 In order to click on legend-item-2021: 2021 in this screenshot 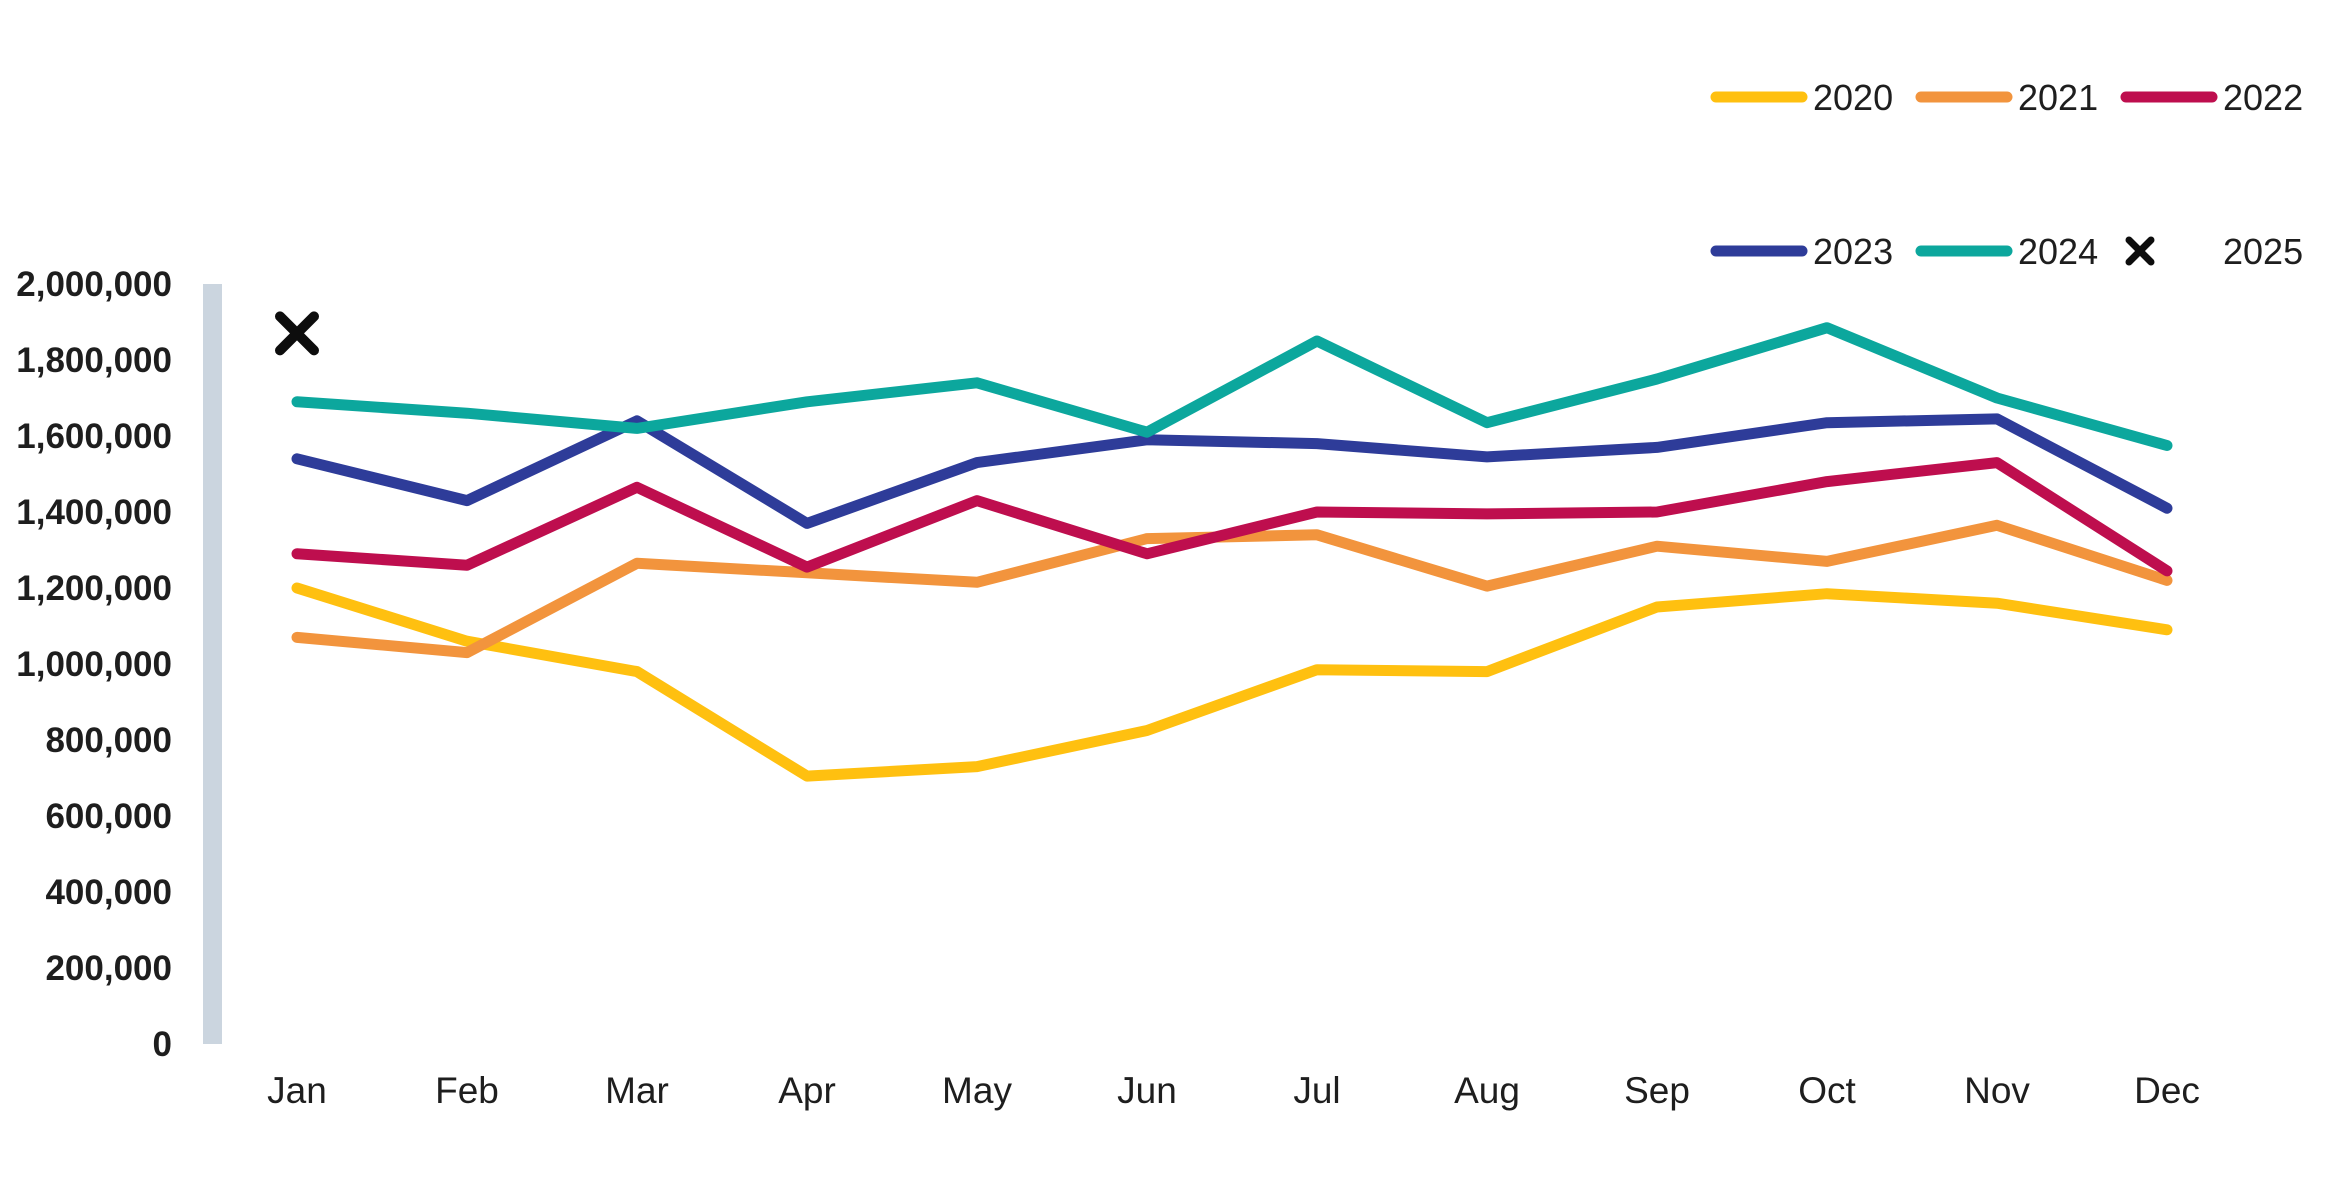, I will do `click(2006, 97)`.